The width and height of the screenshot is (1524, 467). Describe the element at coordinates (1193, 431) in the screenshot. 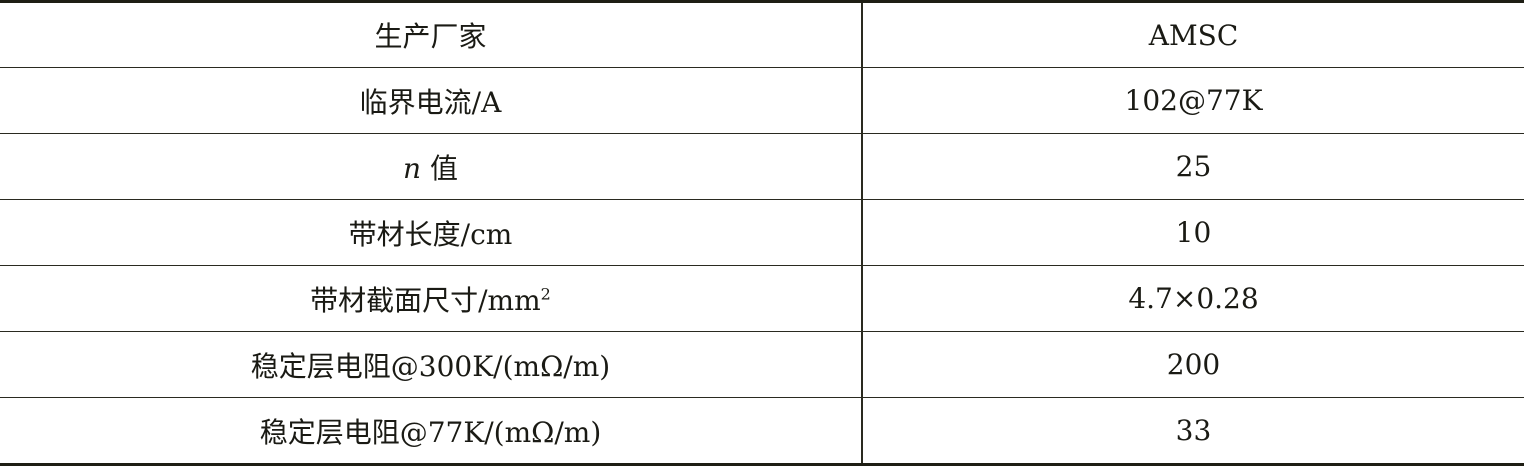

I see `value-cell: 33` at that location.